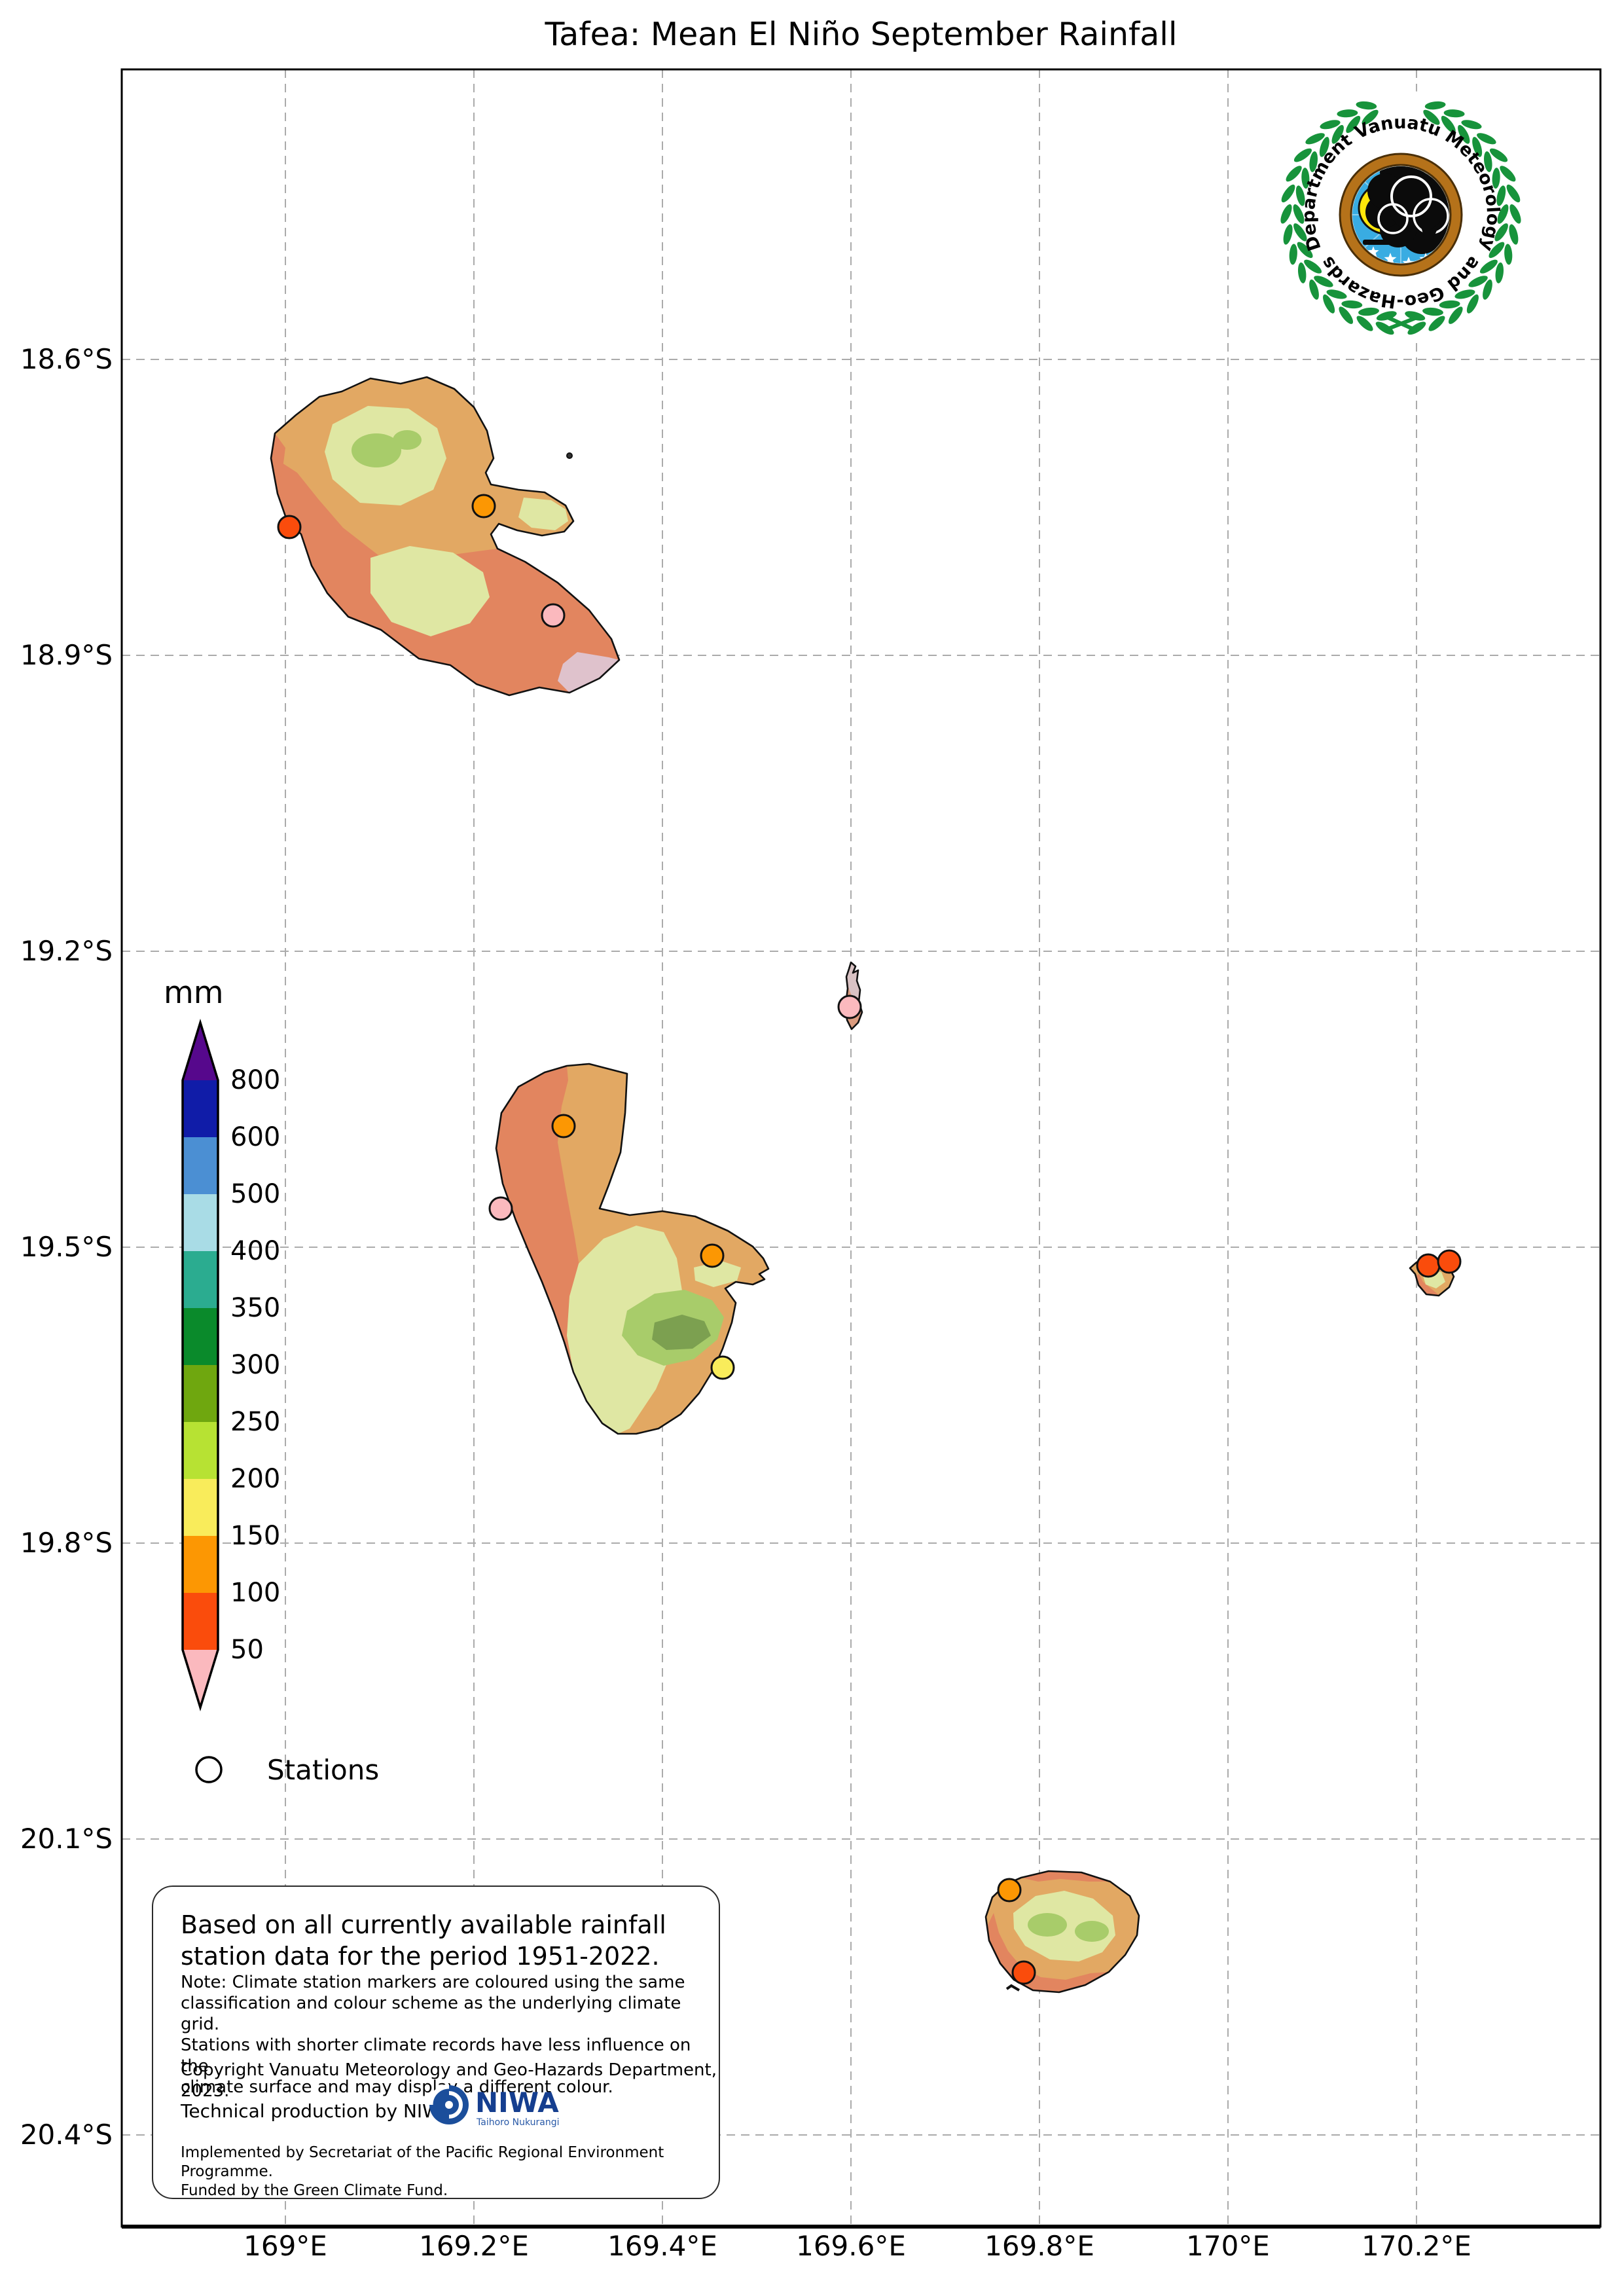 The height and width of the screenshot is (2296, 1624). What do you see at coordinates (1062, 1932) in the screenshot?
I see `island-aneityum` at bounding box center [1062, 1932].